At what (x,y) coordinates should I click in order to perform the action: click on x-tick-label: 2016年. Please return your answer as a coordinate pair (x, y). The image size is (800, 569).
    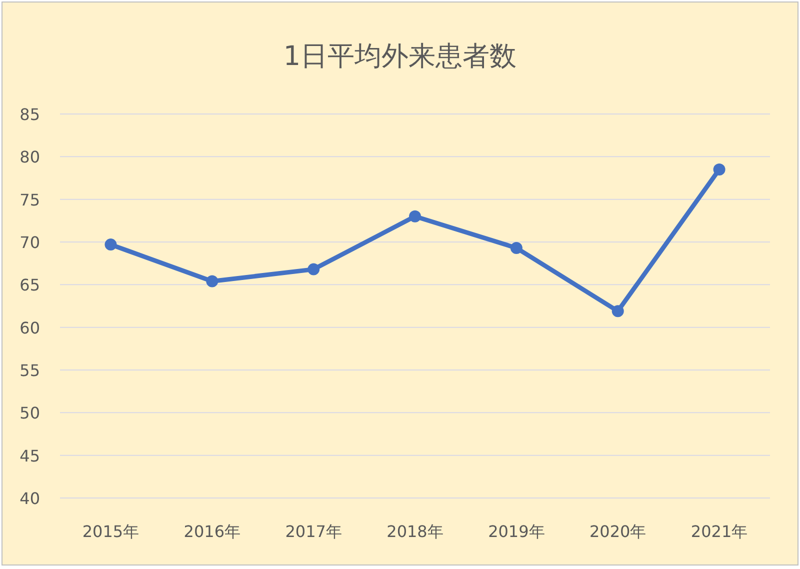
    Looking at the image, I should click on (212, 531).